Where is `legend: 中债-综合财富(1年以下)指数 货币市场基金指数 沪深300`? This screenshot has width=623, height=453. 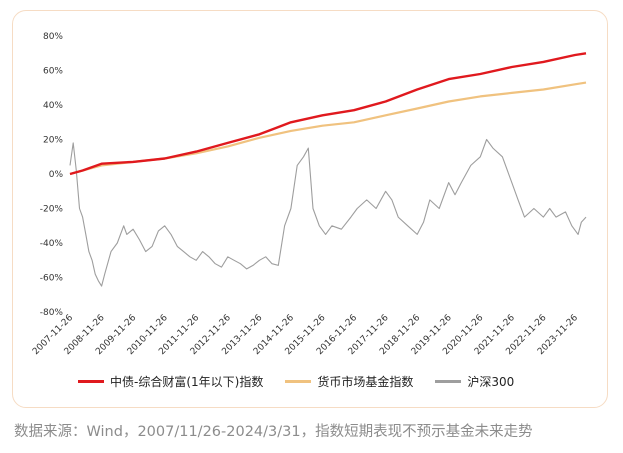
legend: 中债-综合财富(1年以下)指数 货币市场基金指数 沪深300 is located at coordinates (307, 381).